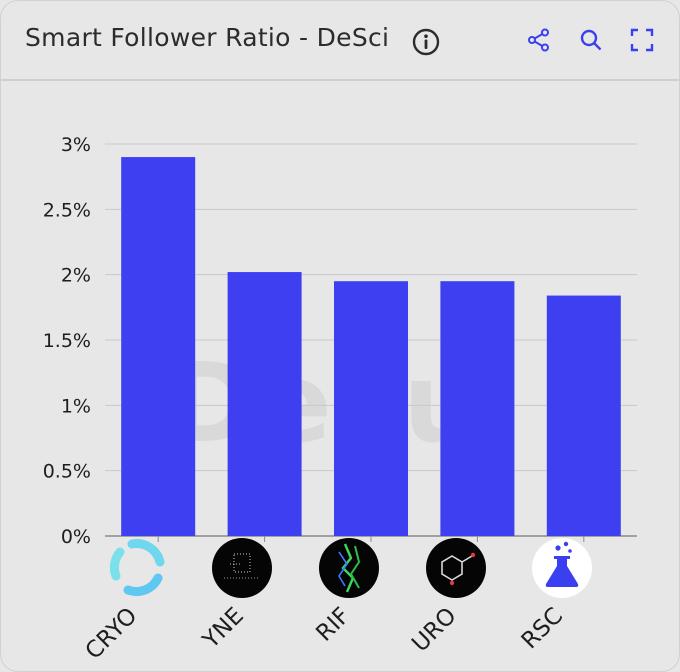 The width and height of the screenshot is (680, 672). I want to click on bar-cryo, so click(158, 347).